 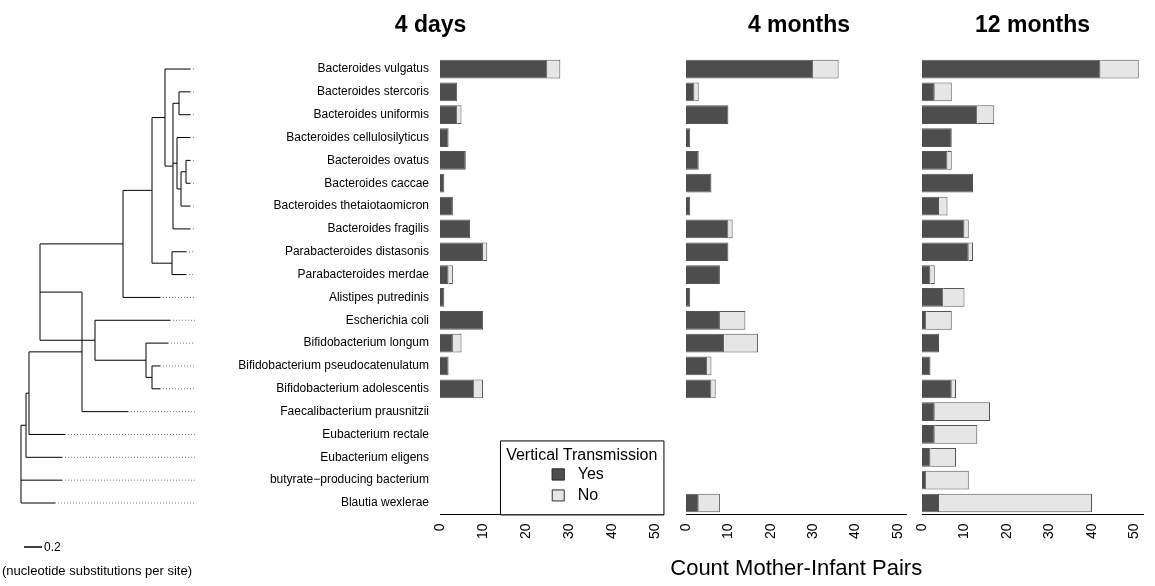 I want to click on y-tick-label: Bacteroides fragilis, so click(x=378, y=228).